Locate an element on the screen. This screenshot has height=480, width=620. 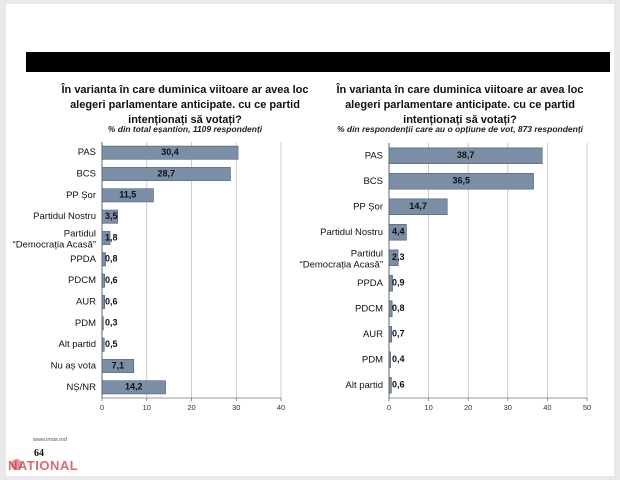
value-label: 30,4 is located at coordinates (170, 152).